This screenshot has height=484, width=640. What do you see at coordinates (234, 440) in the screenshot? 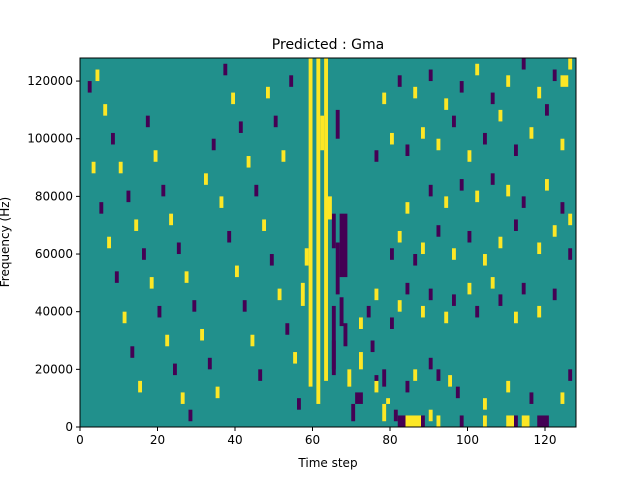
I see `x-tick-label-2: 40` at bounding box center [234, 440].